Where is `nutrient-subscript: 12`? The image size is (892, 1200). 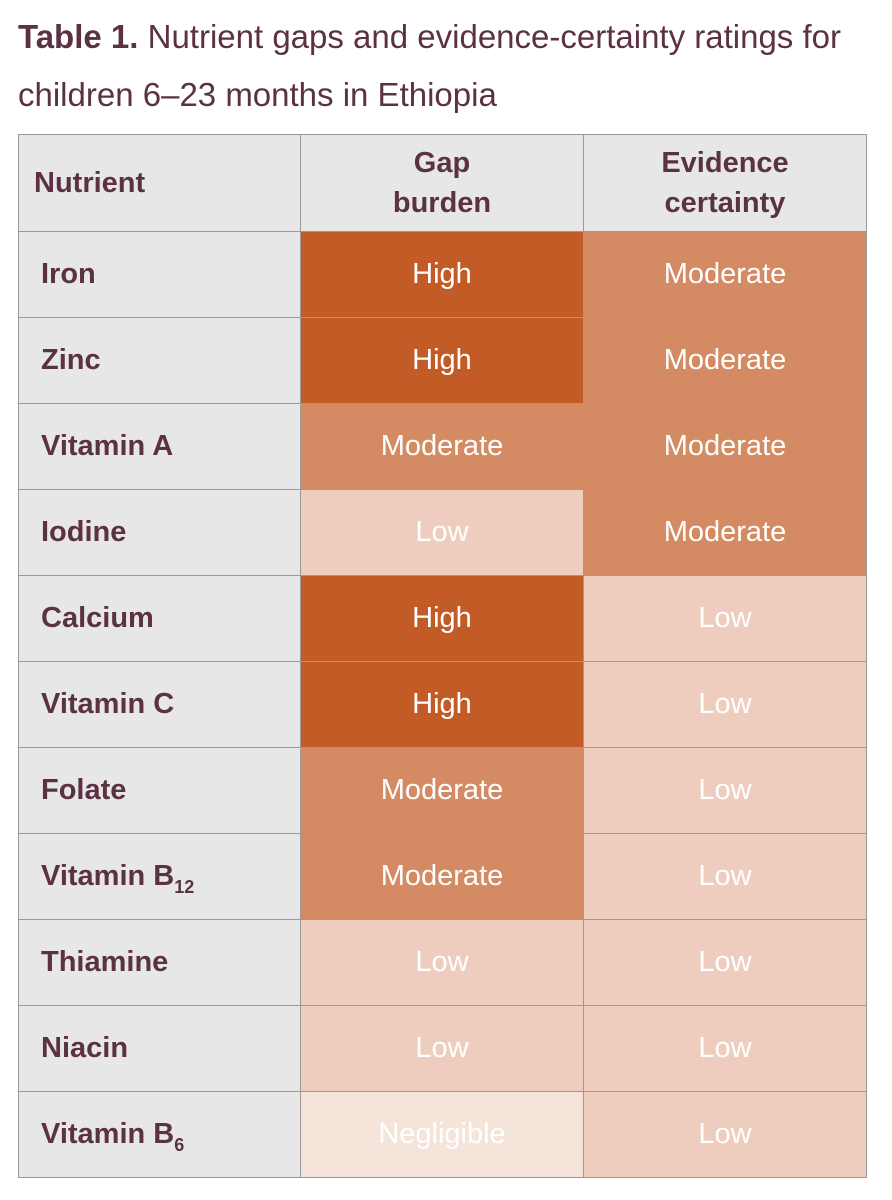
nutrient-subscript: 12 is located at coordinates (184, 887).